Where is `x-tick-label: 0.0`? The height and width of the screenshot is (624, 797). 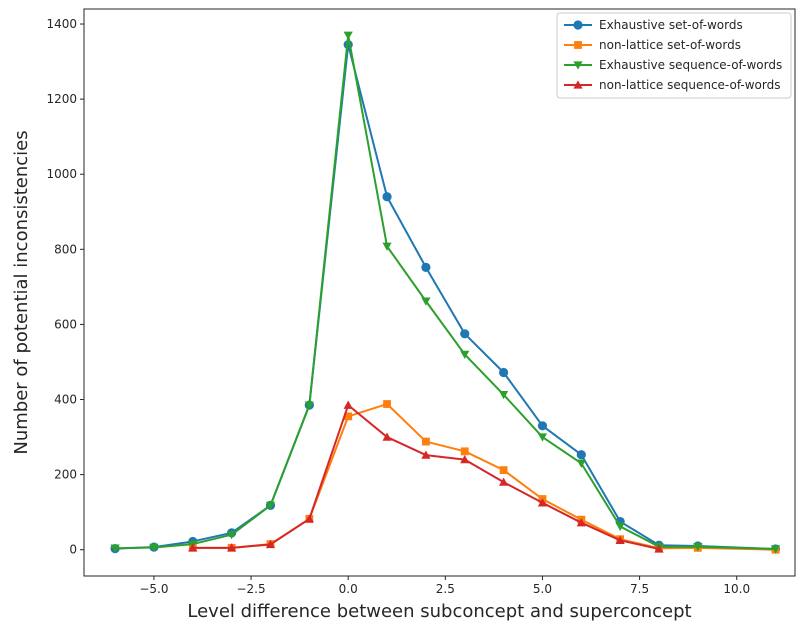
x-tick-label: 0.0 is located at coordinates (348, 589).